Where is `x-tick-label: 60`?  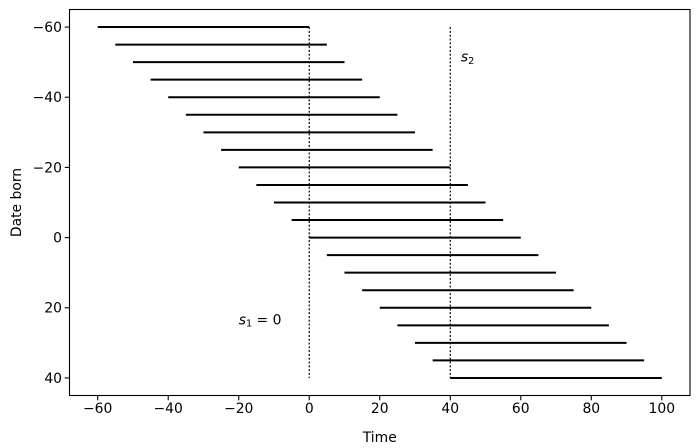 x-tick-label: 60 is located at coordinates (521, 409).